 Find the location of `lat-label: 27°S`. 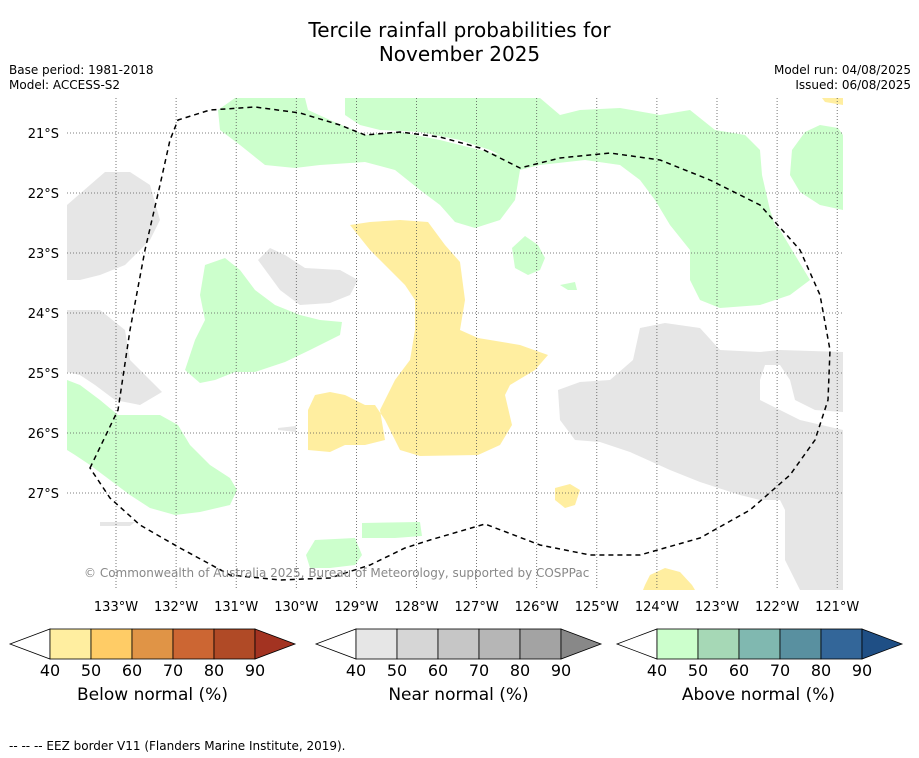

lat-label: 27°S is located at coordinates (43, 494).